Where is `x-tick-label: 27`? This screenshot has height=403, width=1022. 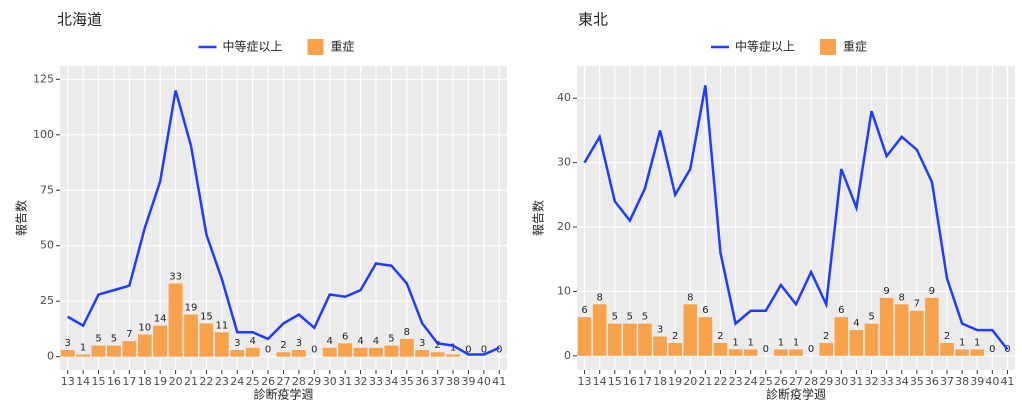 x-tick-label: 27 is located at coordinates (284, 381).